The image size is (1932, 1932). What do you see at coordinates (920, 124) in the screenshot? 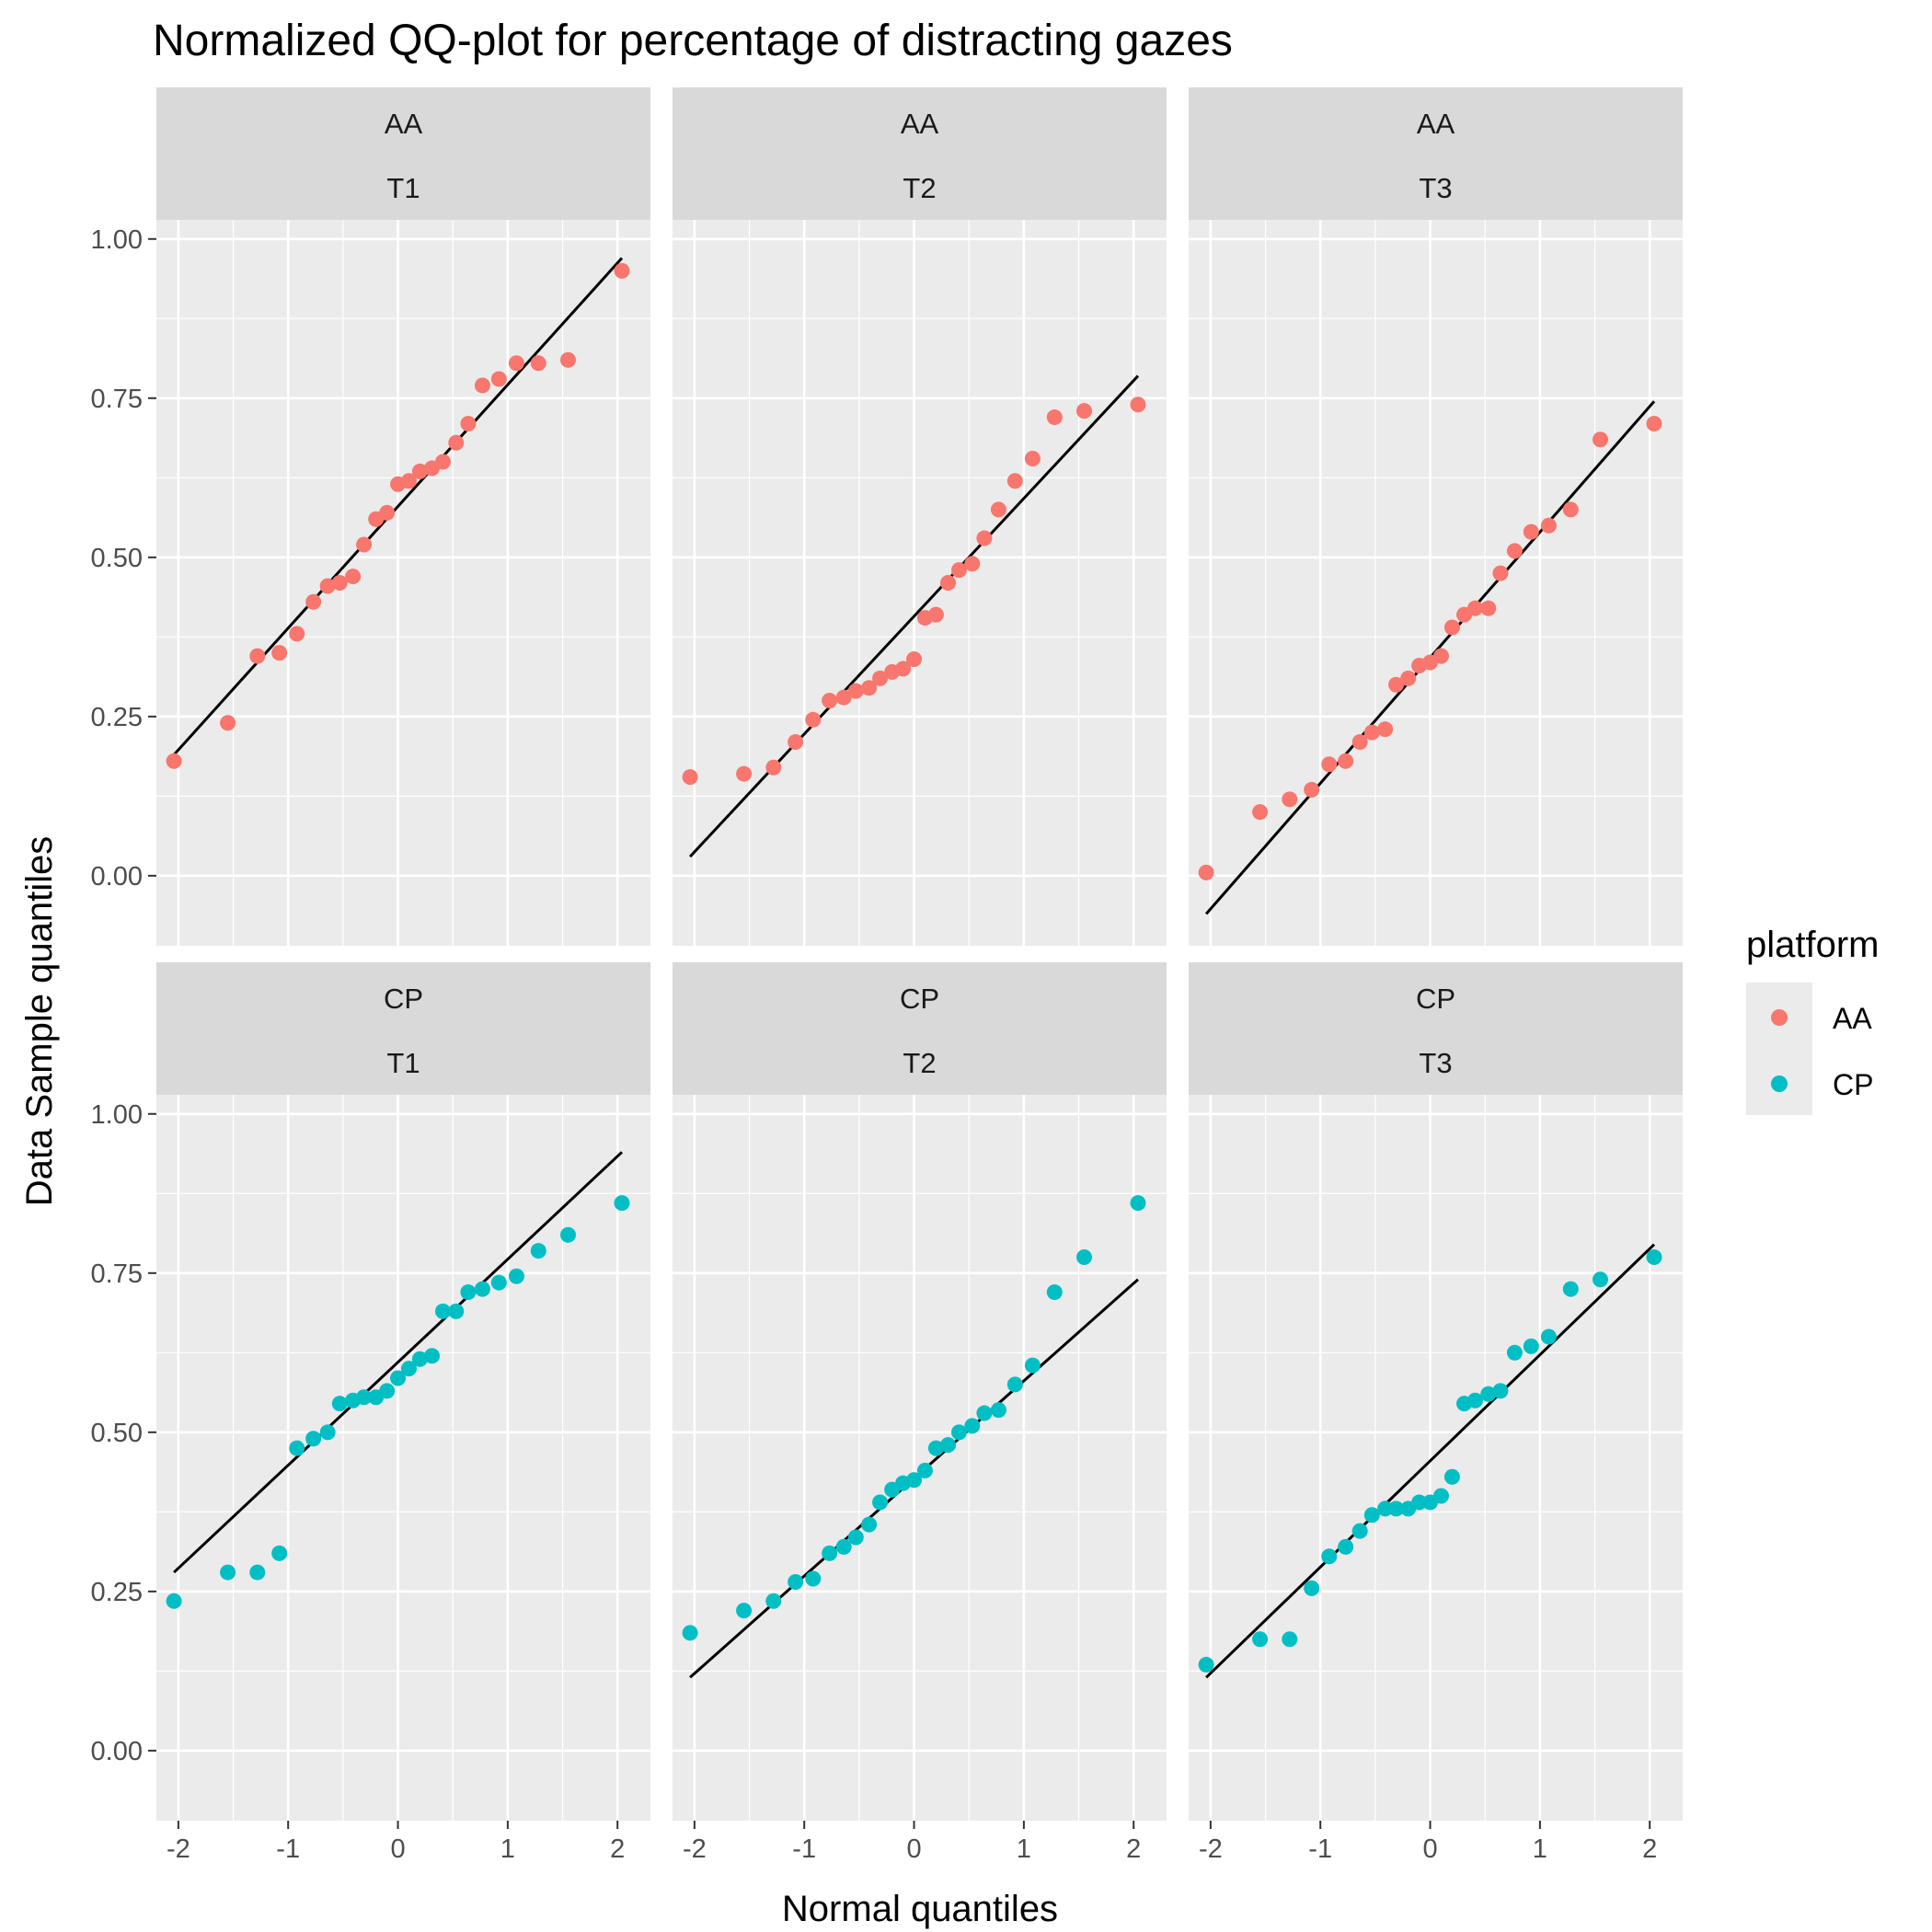
I see `strip-label-platform: AA` at bounding box center [920, 124].